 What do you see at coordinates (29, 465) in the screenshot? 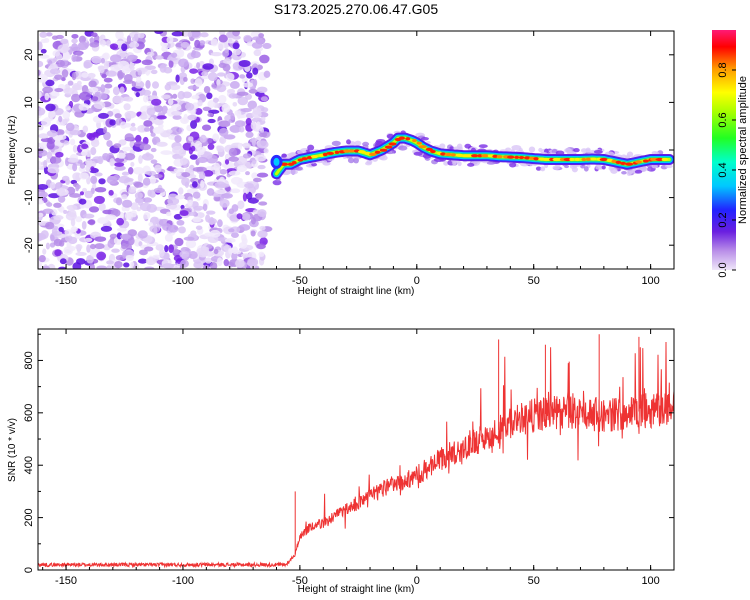
I see `snr-y-tick-label: 400` at bounding box center [29, 465].